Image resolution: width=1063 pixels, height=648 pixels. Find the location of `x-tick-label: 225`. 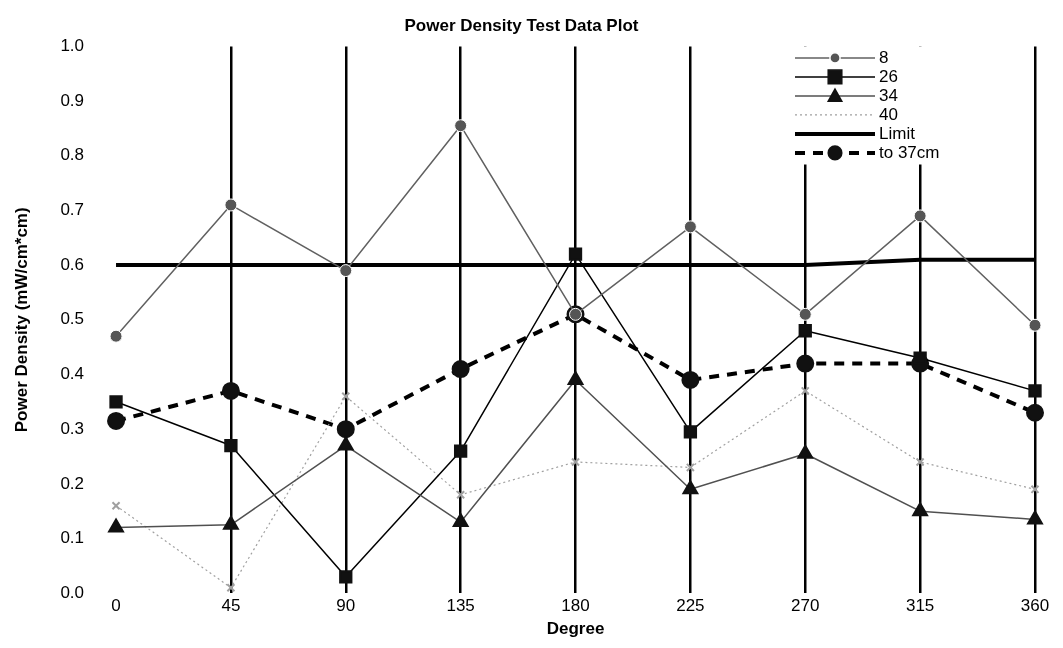

x-tick-label: 225 is located at coordinates (690, 606).